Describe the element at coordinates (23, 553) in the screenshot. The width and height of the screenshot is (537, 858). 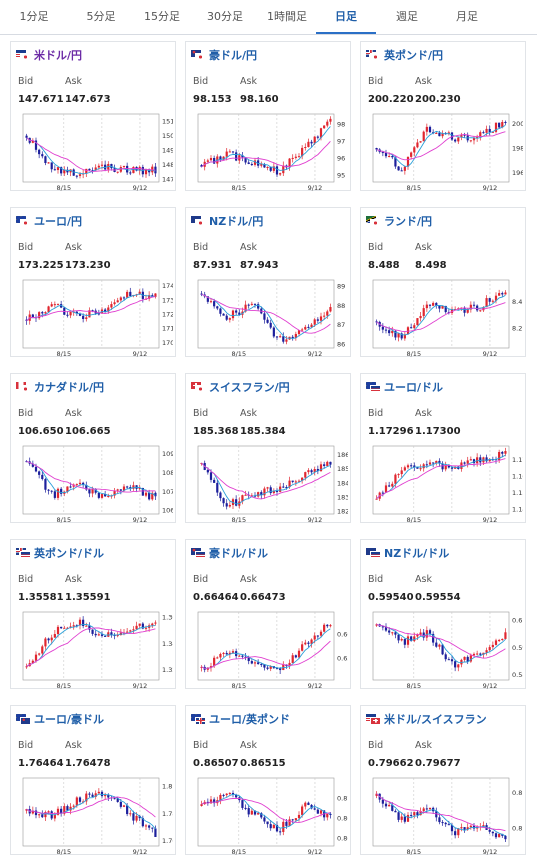
I see `flag-icon` at that location.